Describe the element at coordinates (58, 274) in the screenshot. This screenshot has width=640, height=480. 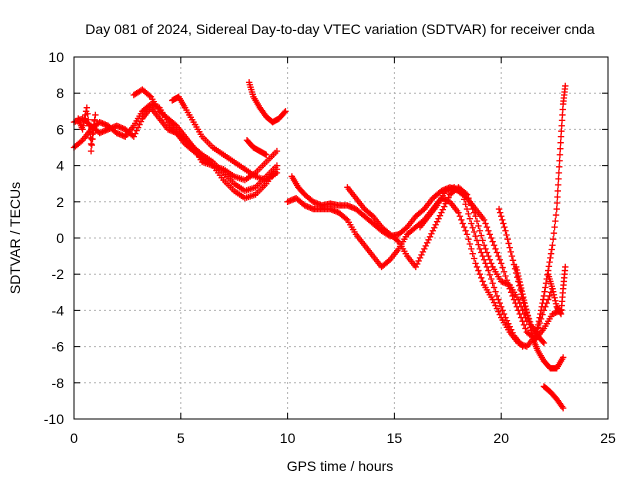
I see `y-tick-label: -2` at that location.